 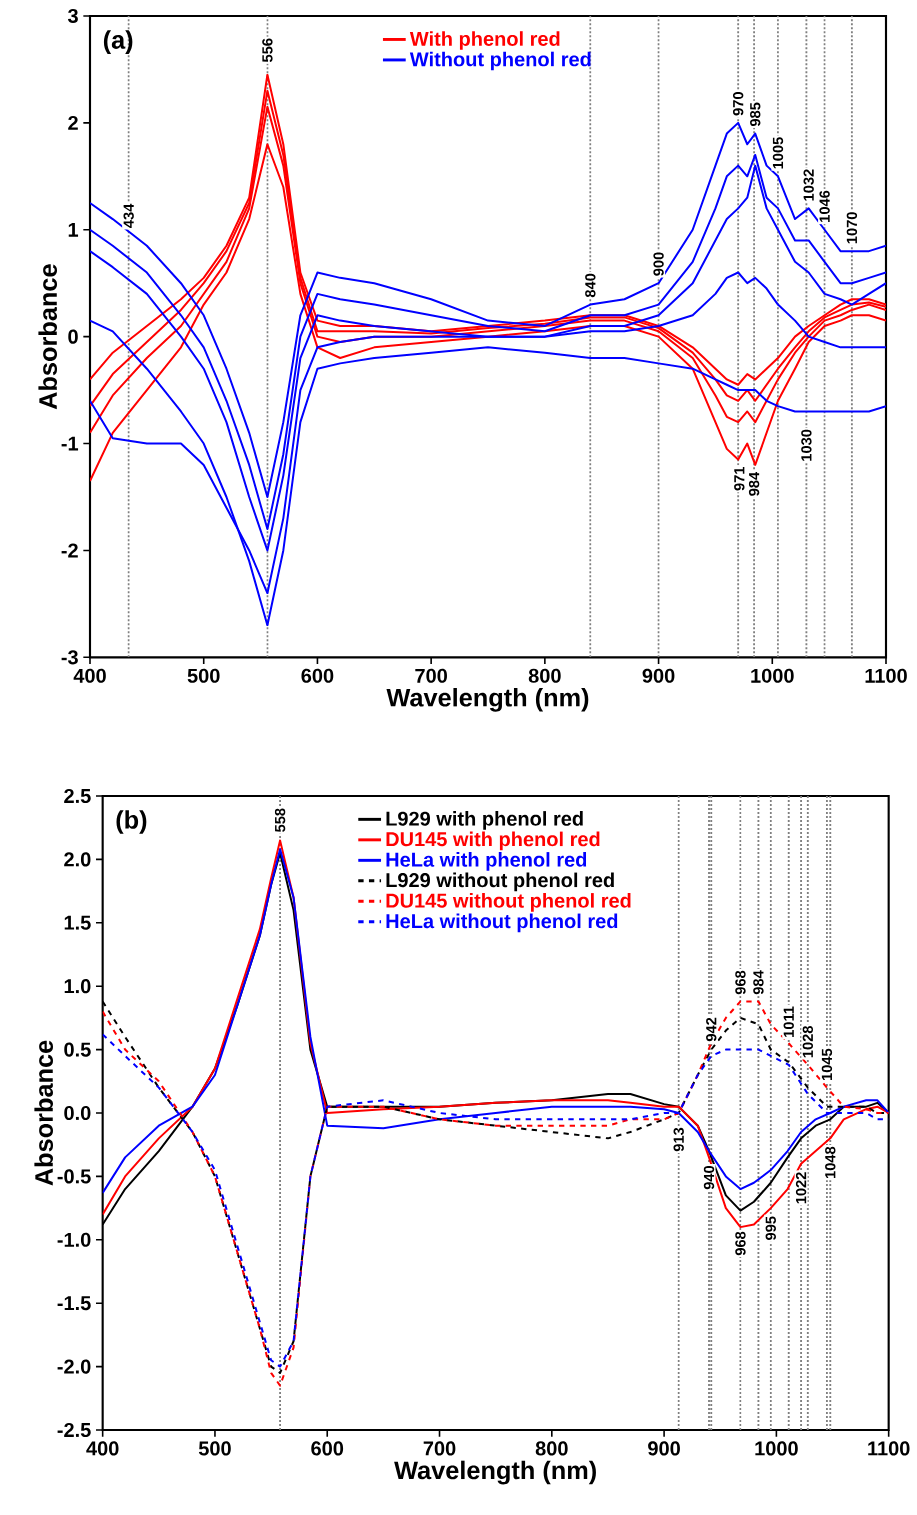 I want to click on annotation: 913, so click(x=678, y=1139).